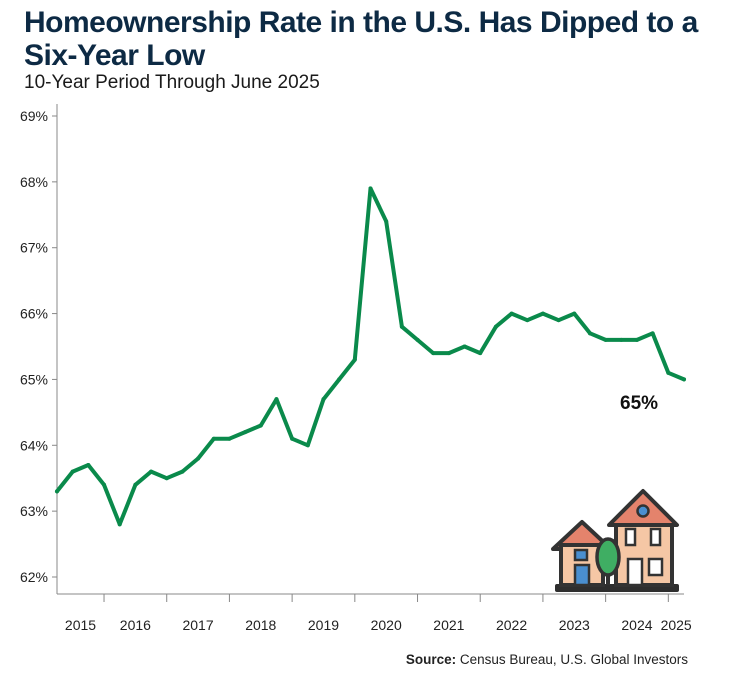 The height and width of the screenshot is (679, 736). Describe the element at coordinates (34, 379) in the screenshot. I see `y-tick-label: 65%` at that location.